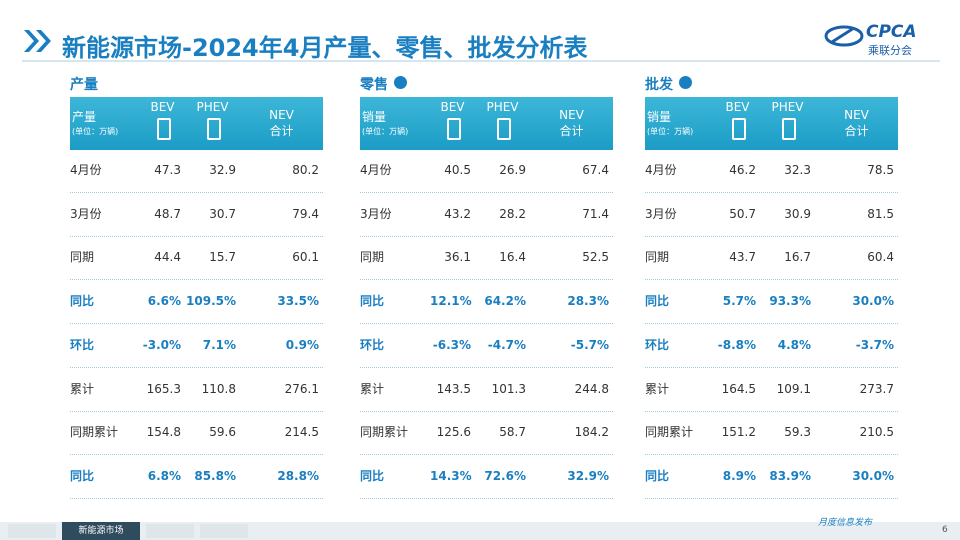 The height and width of the screenshot is (540, 960). I want to click on cell-value: 7.1%, so click(219, 344).